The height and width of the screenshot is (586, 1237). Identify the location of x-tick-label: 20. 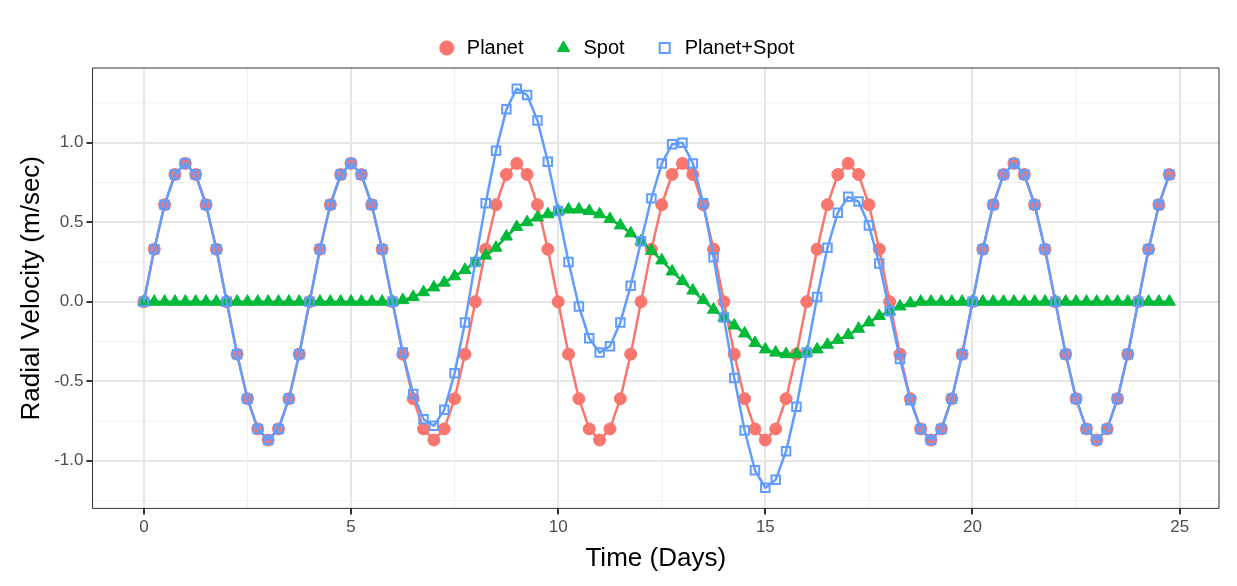
(972, 527).